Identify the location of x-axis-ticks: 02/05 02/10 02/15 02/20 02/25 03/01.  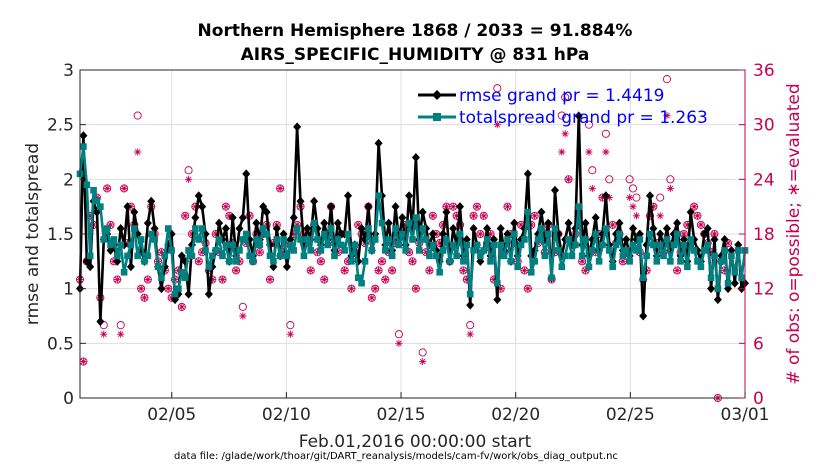
(458, 408).